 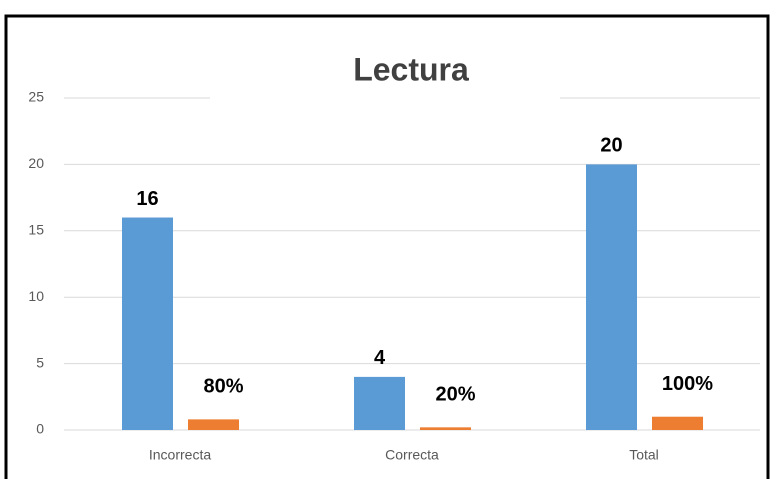 What do you see at coordinates (380, 358) in the screenshot?
I see `data-label: 4` at bounding box center [380, 358].